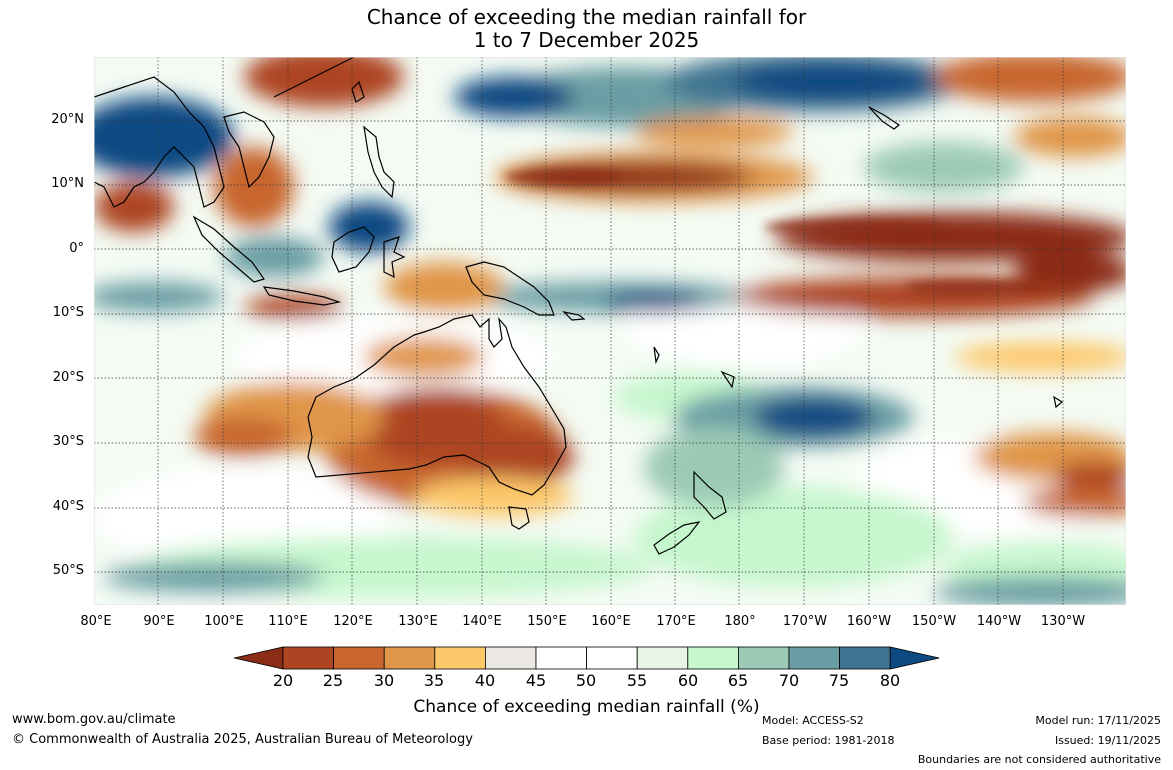  I want to click on colorbar-tick: 25, so click(333, 680).